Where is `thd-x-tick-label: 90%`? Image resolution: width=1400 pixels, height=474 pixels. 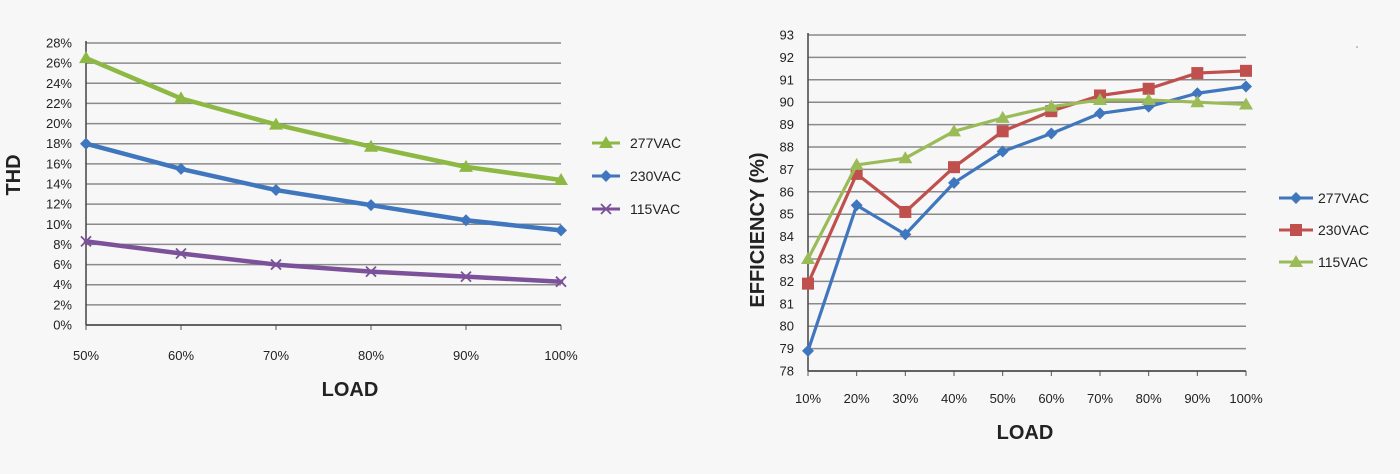
thd-x-tick-label: 90% is located at coordinates (466, 355).